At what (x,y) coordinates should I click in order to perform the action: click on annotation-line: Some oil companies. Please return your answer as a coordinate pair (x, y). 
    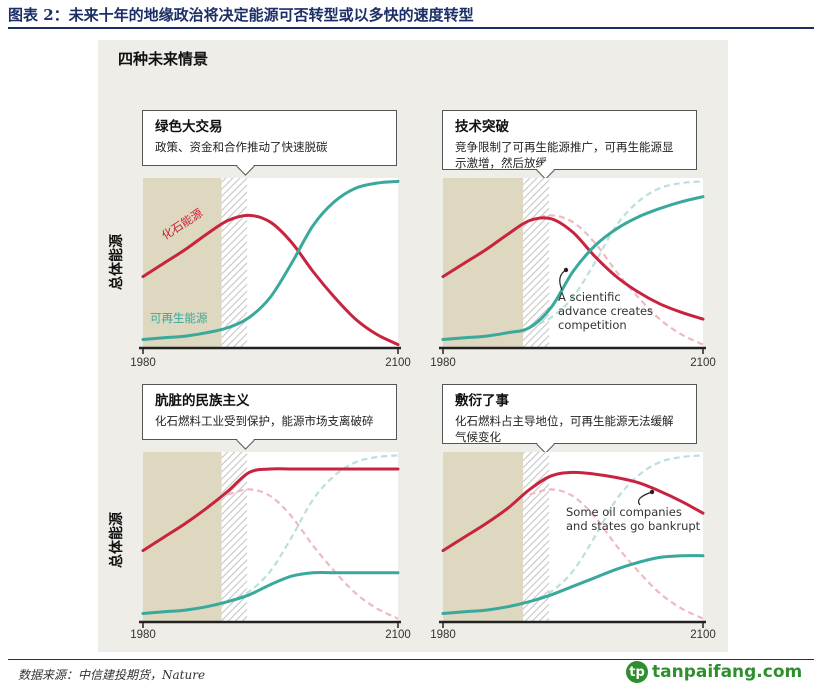
    Looking at the image, I should click on (624, 512).